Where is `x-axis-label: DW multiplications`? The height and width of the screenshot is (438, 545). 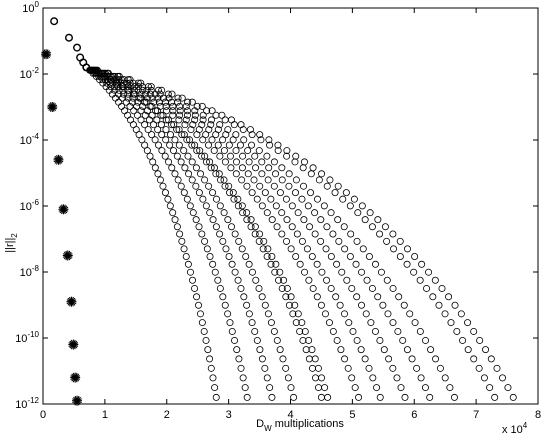
x-axis-label: DW multiplications is located at coordinates (300, 425).